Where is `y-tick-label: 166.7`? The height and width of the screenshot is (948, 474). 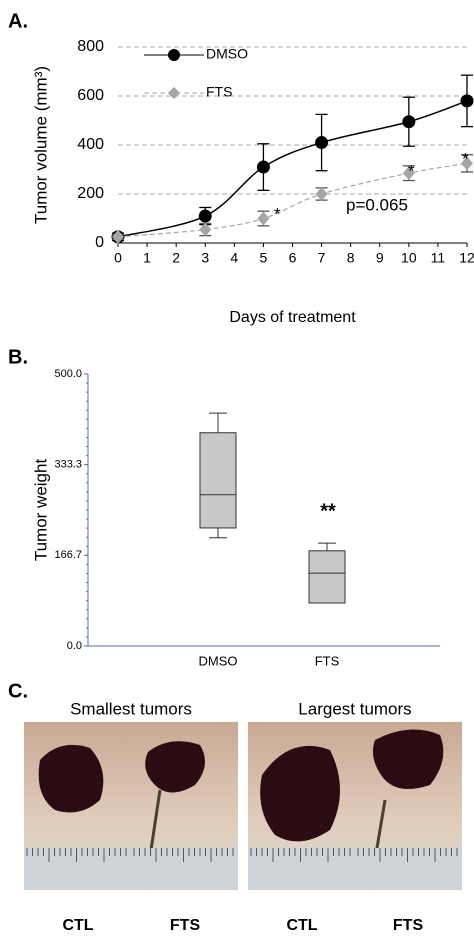
y-tick-label: 166.7 is located at coordinates (68, 555).